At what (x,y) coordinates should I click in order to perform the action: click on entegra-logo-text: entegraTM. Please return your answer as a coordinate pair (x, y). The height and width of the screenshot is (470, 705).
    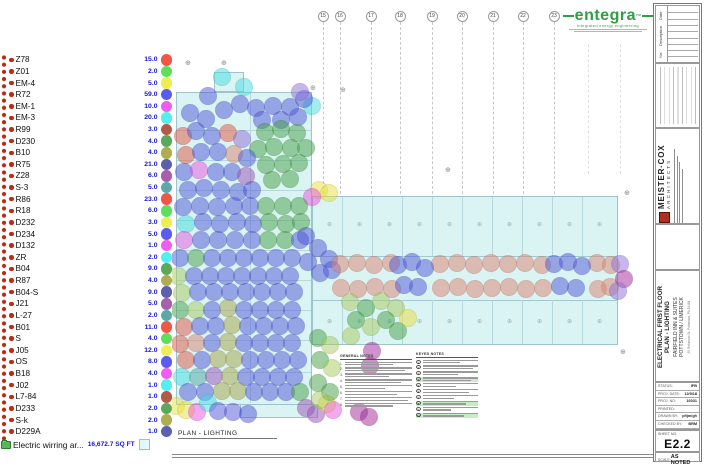
    Looking at the image, I should click on (608, 15).